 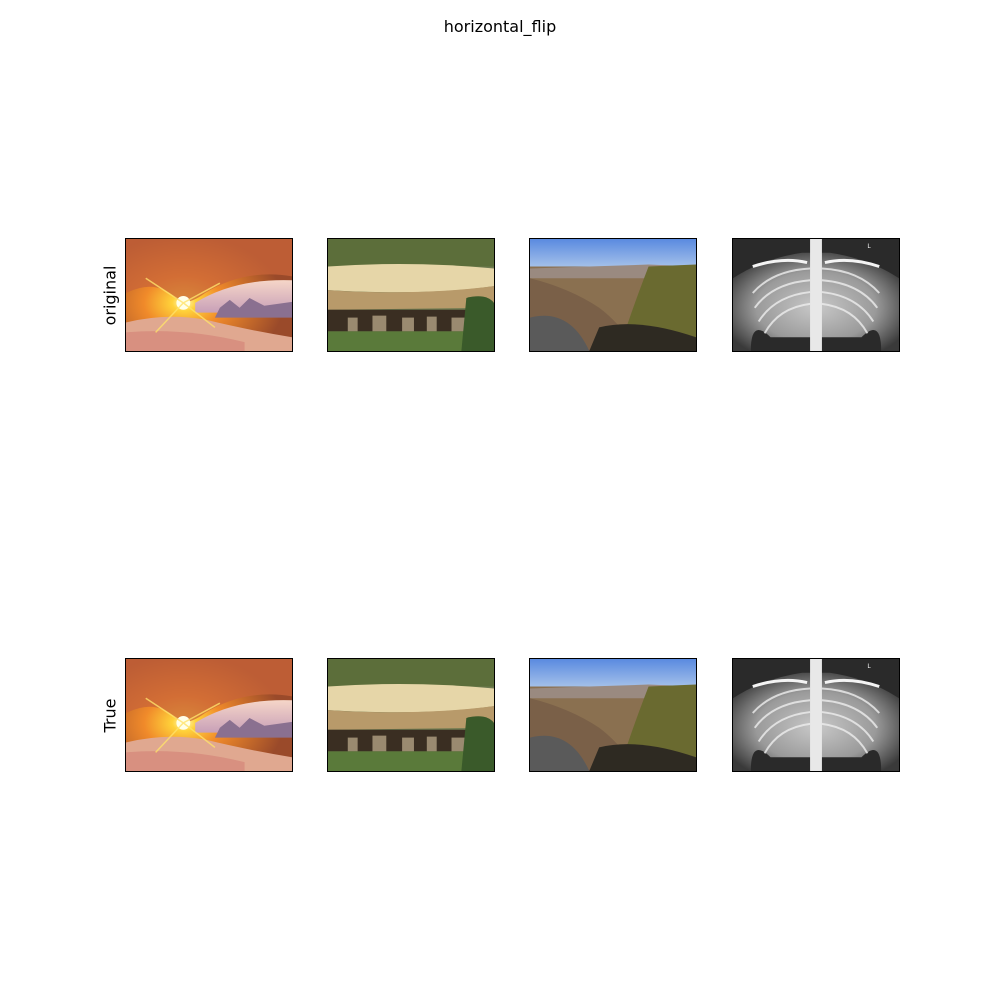 What do you see at coordinates (869, 667) in the screenshot?
I see `xray-marker-flipped: L` at bounding box center [869, 667].